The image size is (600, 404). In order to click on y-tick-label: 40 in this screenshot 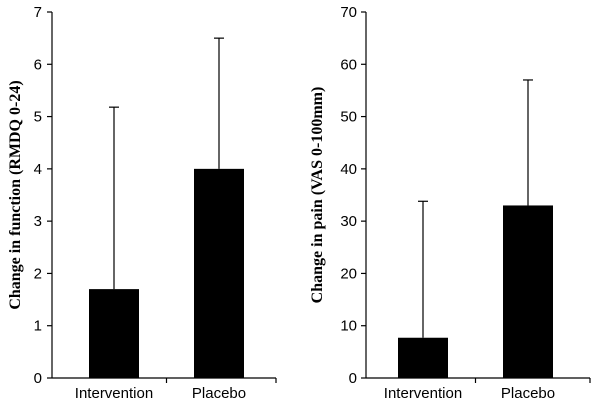, I will do `click(348, 169)`.